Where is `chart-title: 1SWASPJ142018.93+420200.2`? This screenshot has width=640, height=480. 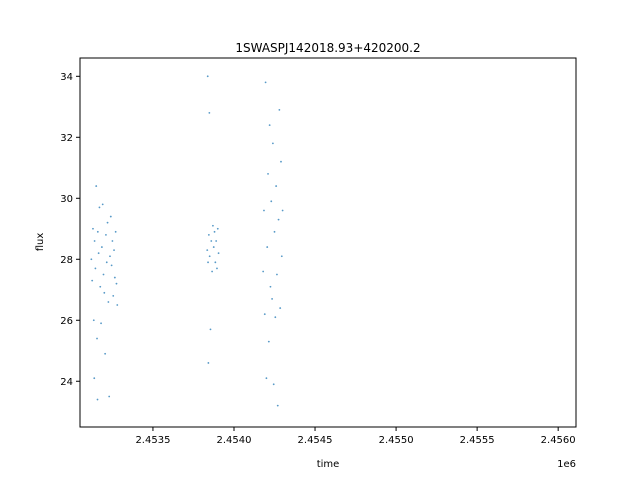
chart-title: 1SWASPJ142018.93+420200.2 is located at coordinates (327, 48).